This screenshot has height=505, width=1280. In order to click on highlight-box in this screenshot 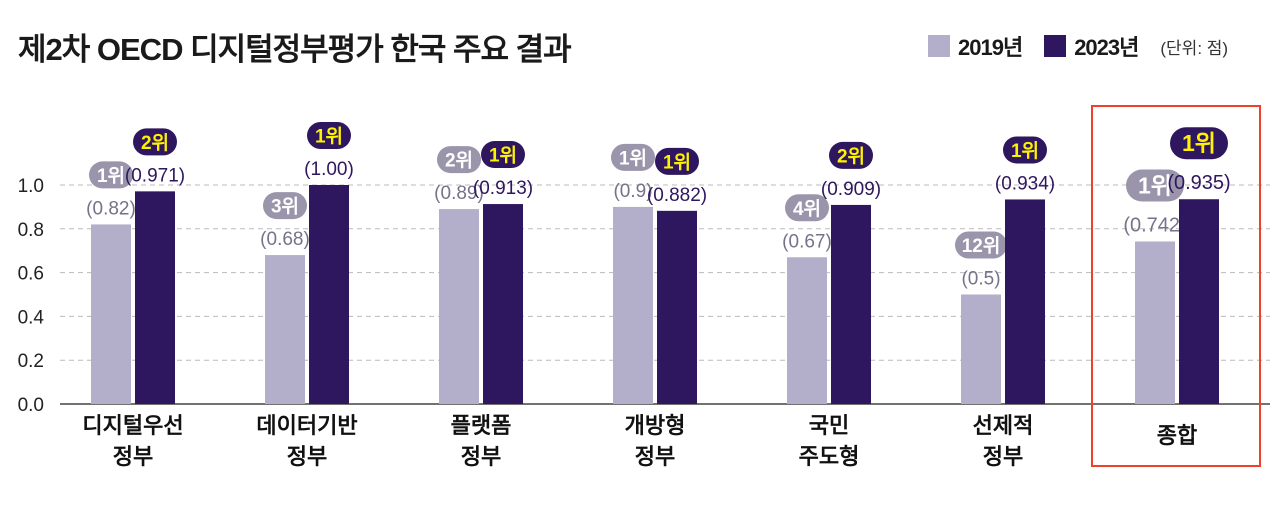, I will do `click(1176, 286)`.